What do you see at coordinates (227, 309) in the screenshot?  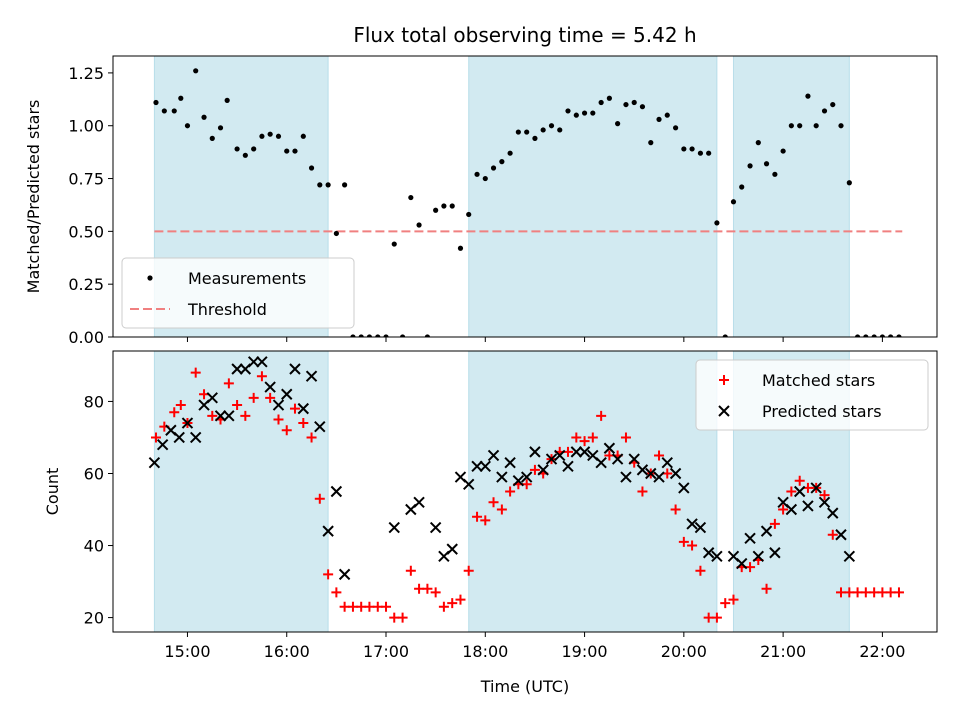 I see `legend-label: Threshold` at bounding box center [227, 309].